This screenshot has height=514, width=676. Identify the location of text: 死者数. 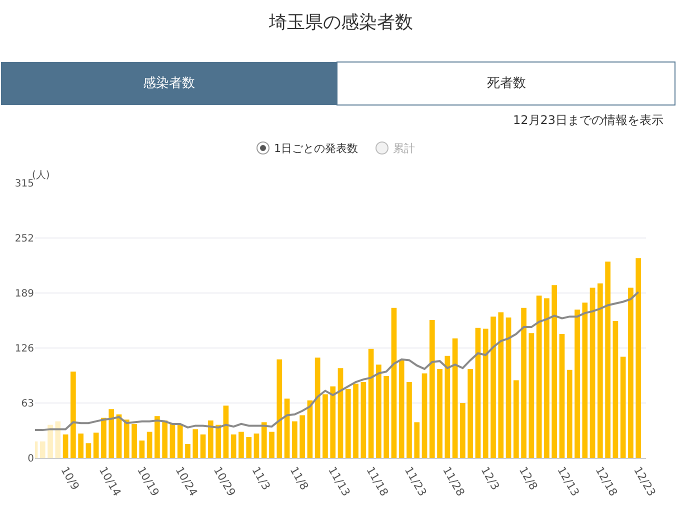
(506, 83).